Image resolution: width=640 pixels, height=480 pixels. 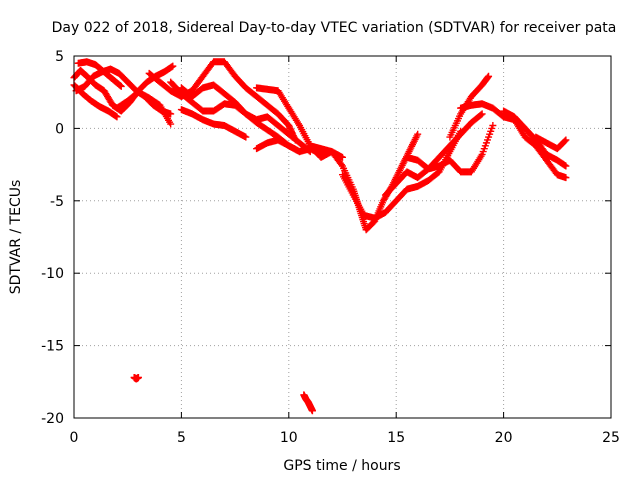 I want to click on y-axis-label: SDTVAR / TECUs, so click(x=16, y=237).